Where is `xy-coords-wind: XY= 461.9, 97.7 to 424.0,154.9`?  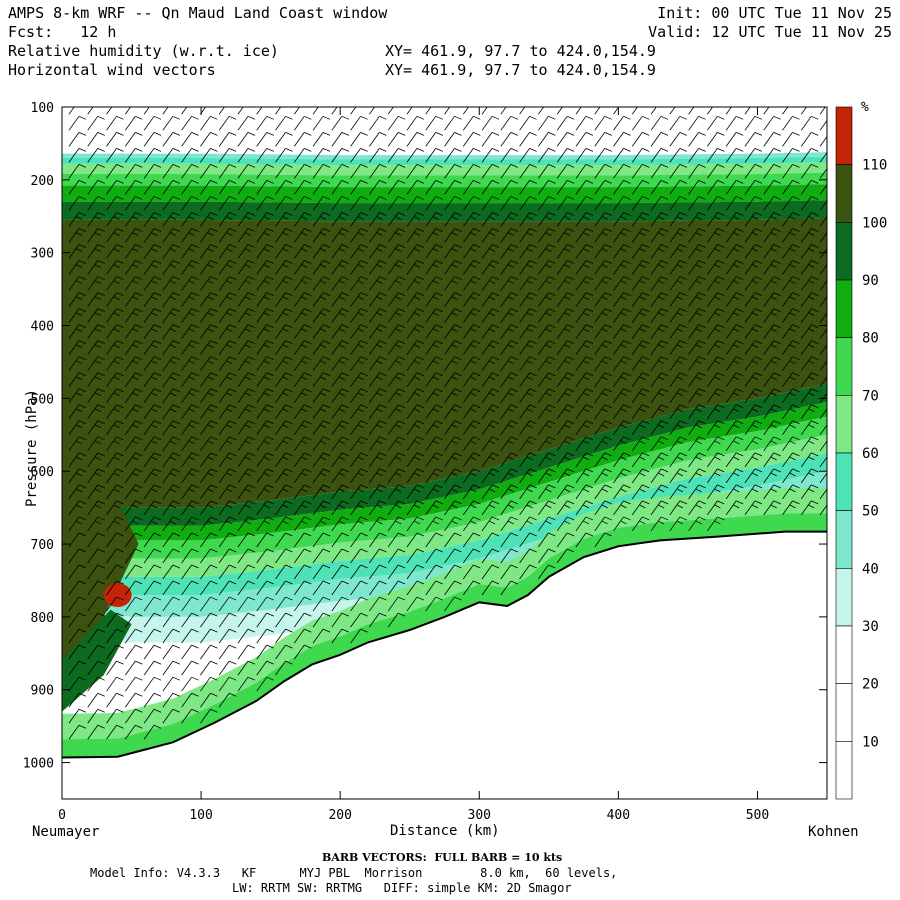
xy-coords-wind: XY= 461.9, 97.7 to 424.0,154.9 is located at coordinates (520, 70).